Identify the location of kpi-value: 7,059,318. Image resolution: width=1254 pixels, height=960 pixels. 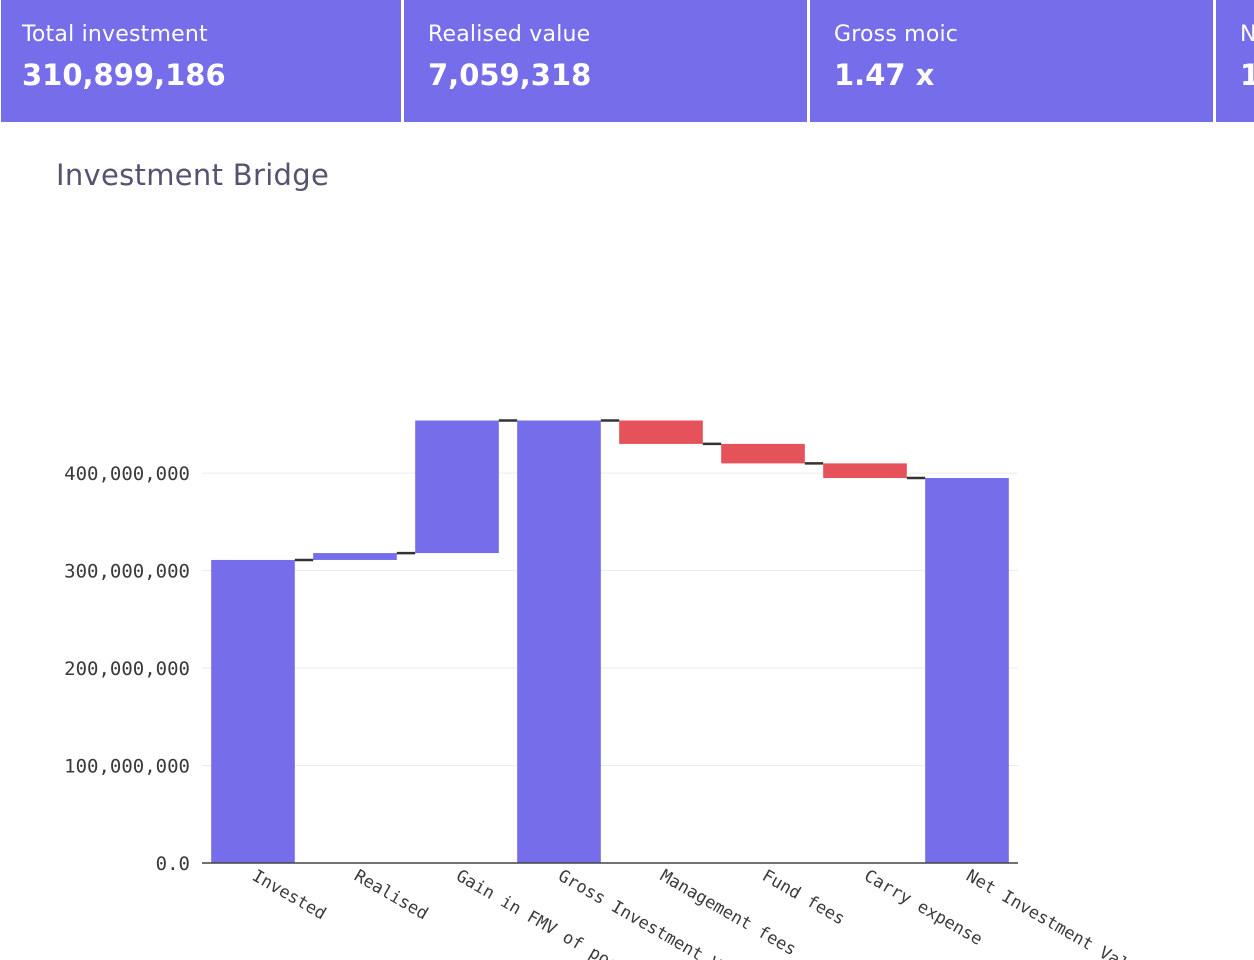
(510, 75).